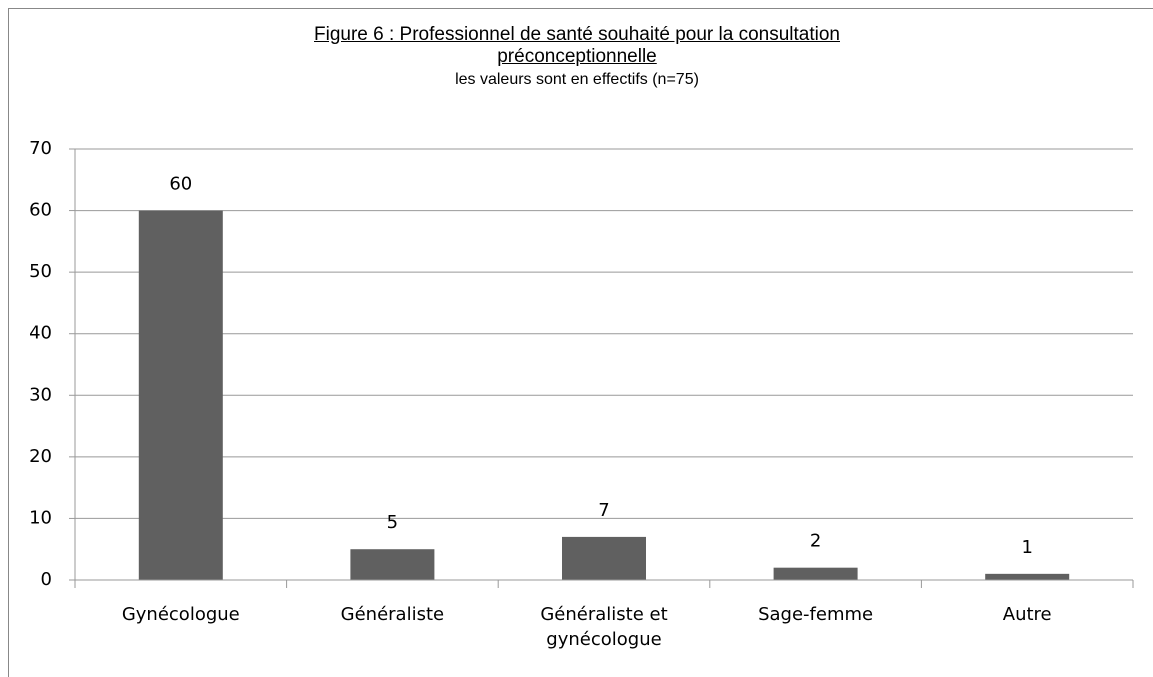 The width and height of the screenshot is (1153, 677). Describe the element at coordinates (392, 614) in the screenshot. I see `x-tick-label: Généraliste` at that location.